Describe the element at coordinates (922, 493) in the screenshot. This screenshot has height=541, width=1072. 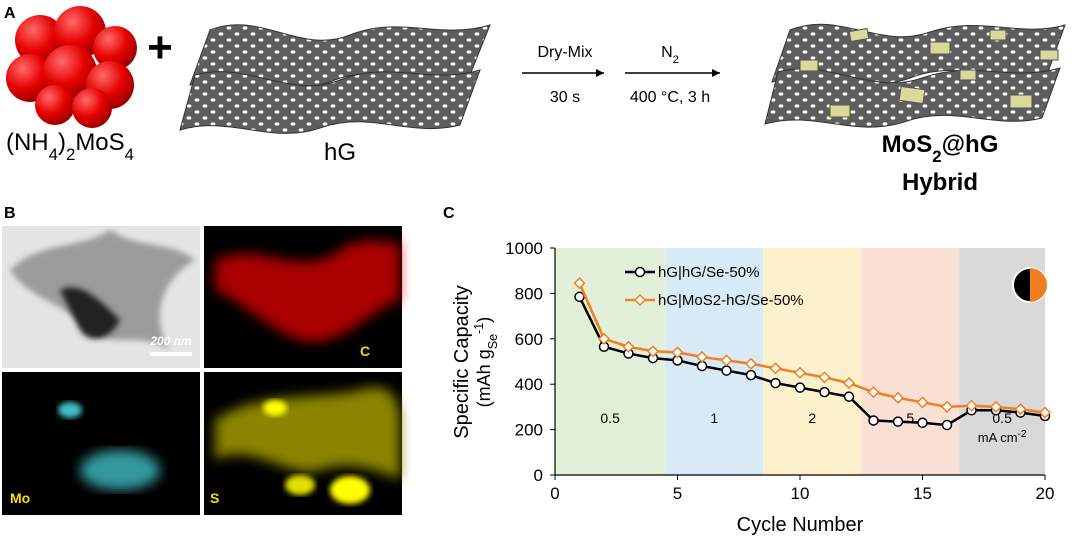
I see `x-tick-label: 15` at that location.